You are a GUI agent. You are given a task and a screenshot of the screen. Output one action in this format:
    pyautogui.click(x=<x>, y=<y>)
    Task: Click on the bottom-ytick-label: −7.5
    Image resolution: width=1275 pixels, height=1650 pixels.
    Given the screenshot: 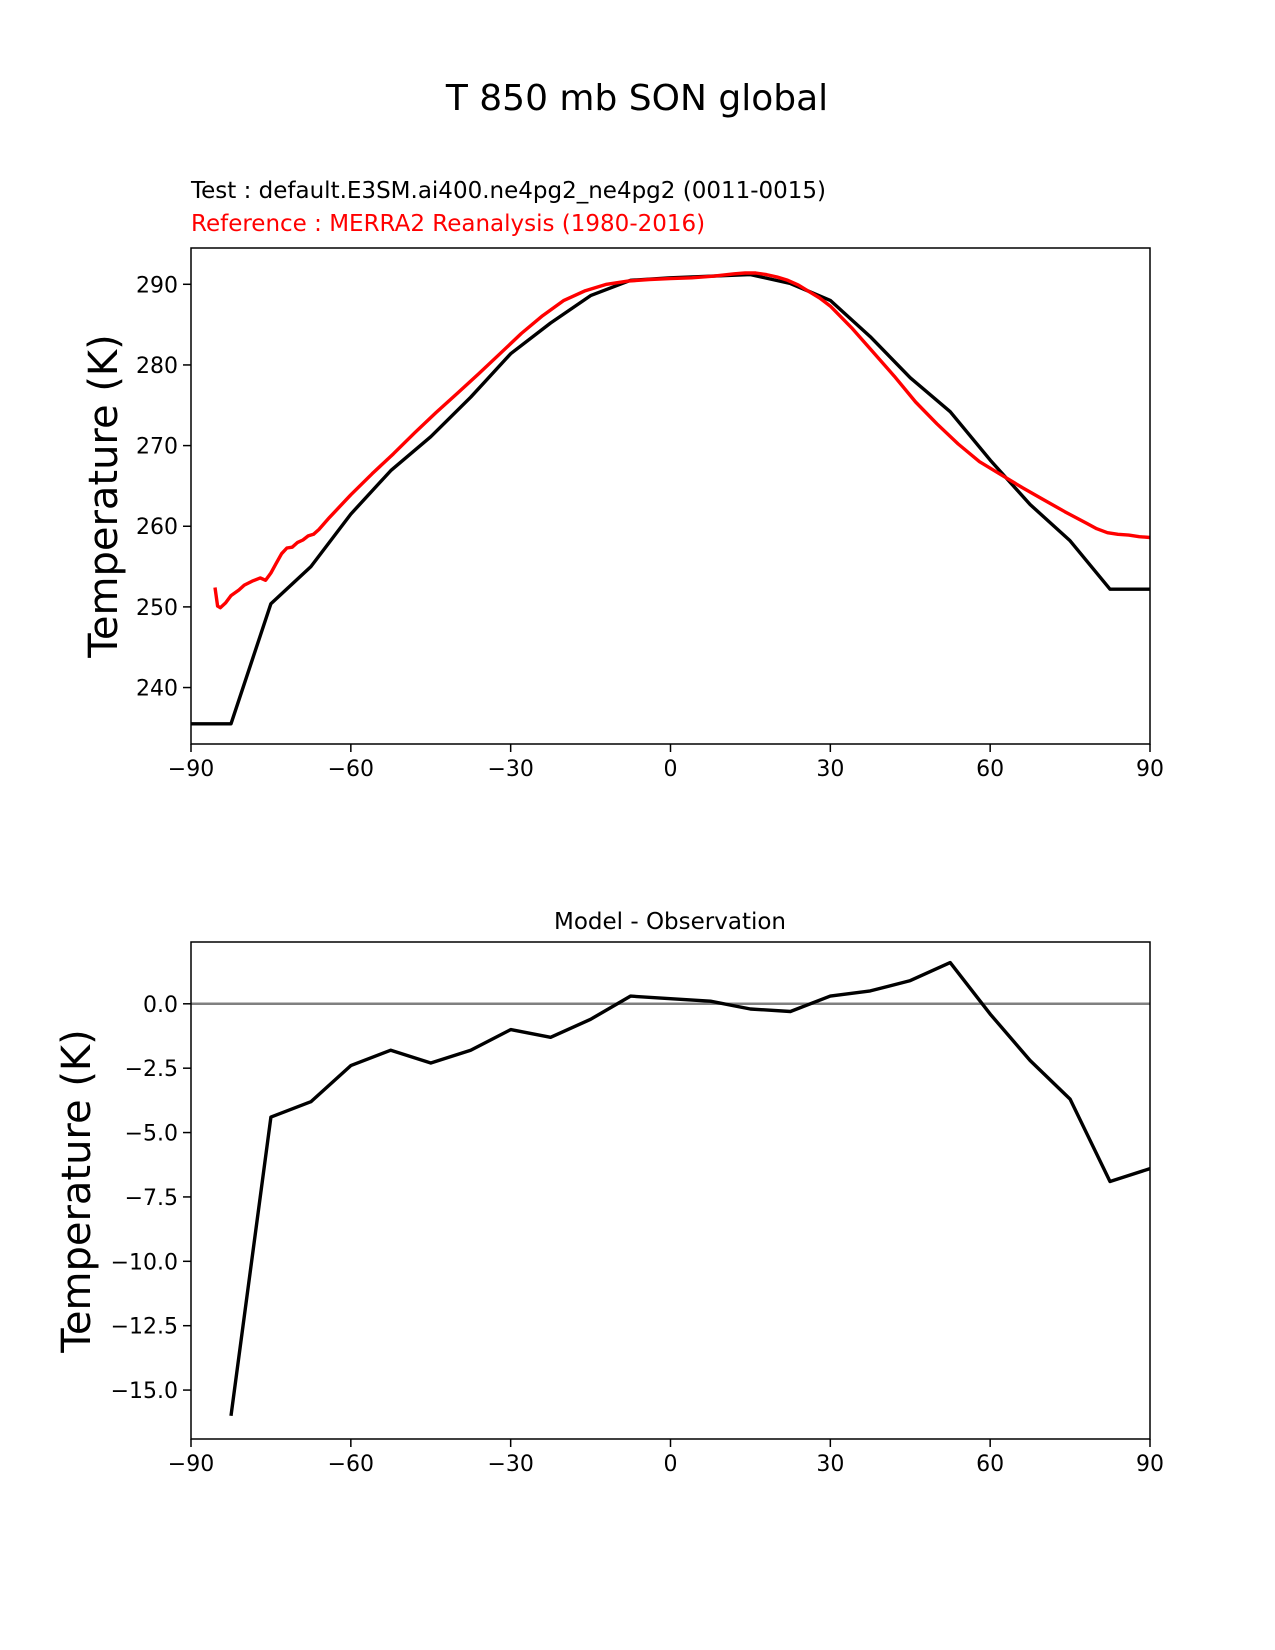 What is the action you would take?
    pyautogui.click(x=151, y=1198)
    